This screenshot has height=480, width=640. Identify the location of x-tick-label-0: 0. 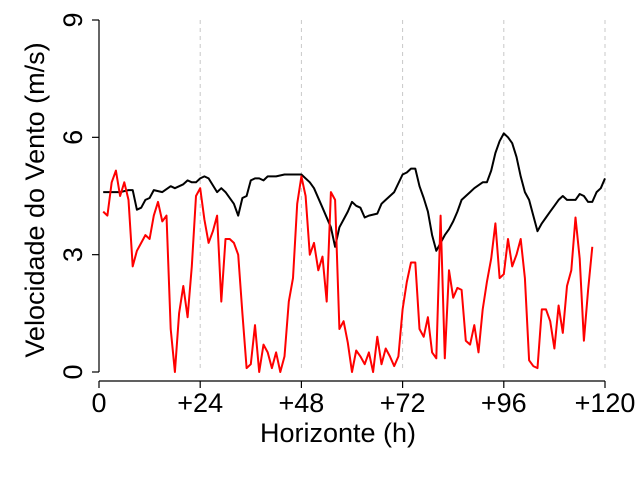
(98, 403).